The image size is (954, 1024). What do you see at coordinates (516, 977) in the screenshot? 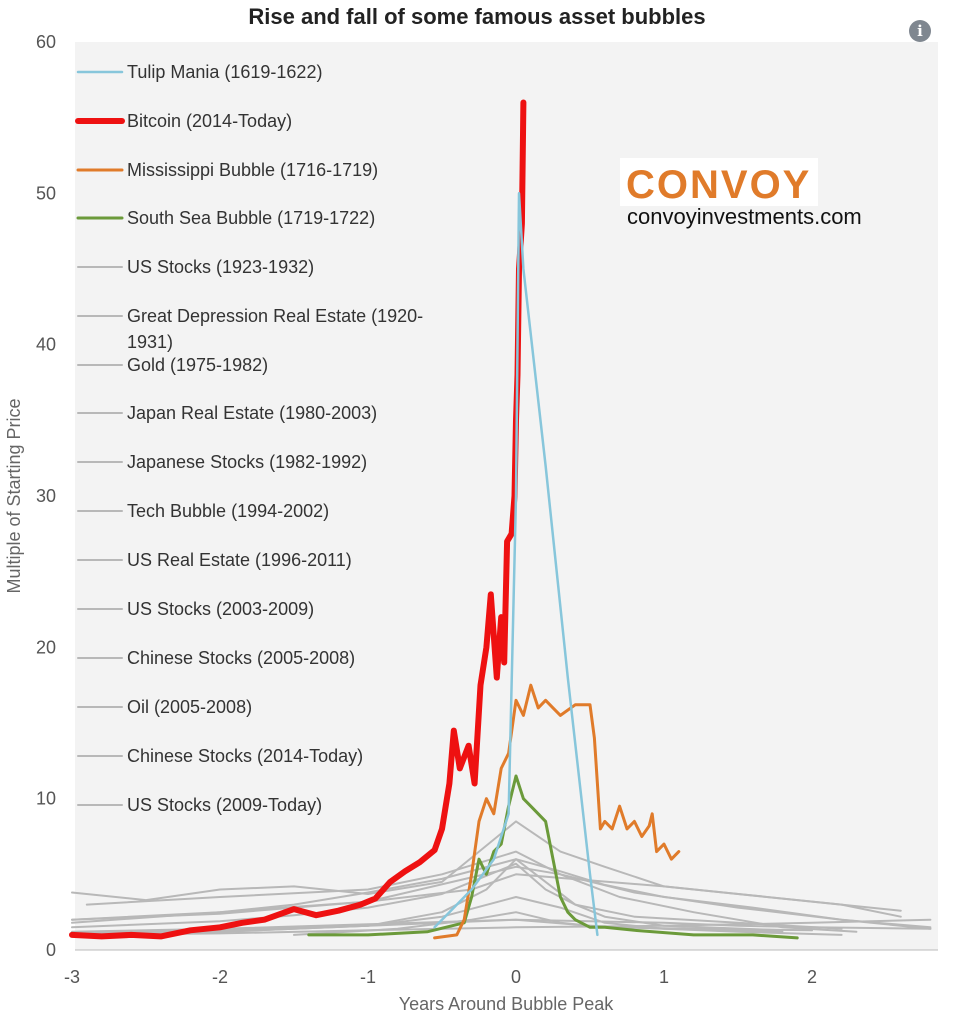
I see `x-tick-label: 0` at bounding box center [516, 977].